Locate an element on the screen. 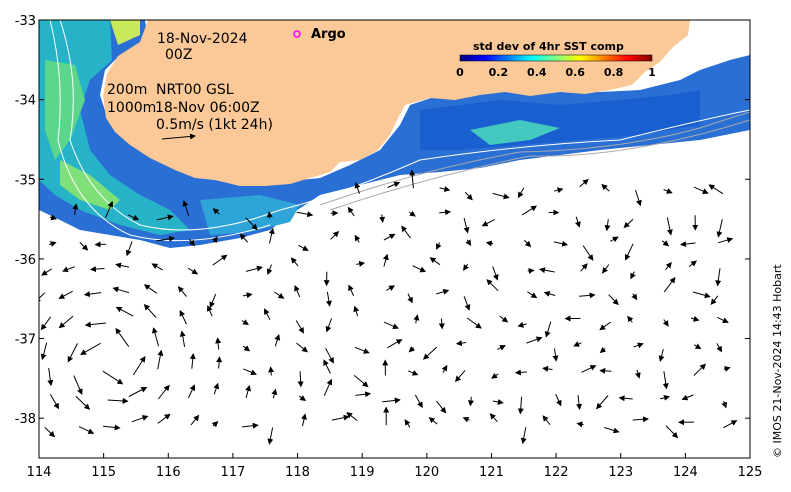 The image size is (791, 492). x-tick-label: 114 is located at coordinates (39, 472).